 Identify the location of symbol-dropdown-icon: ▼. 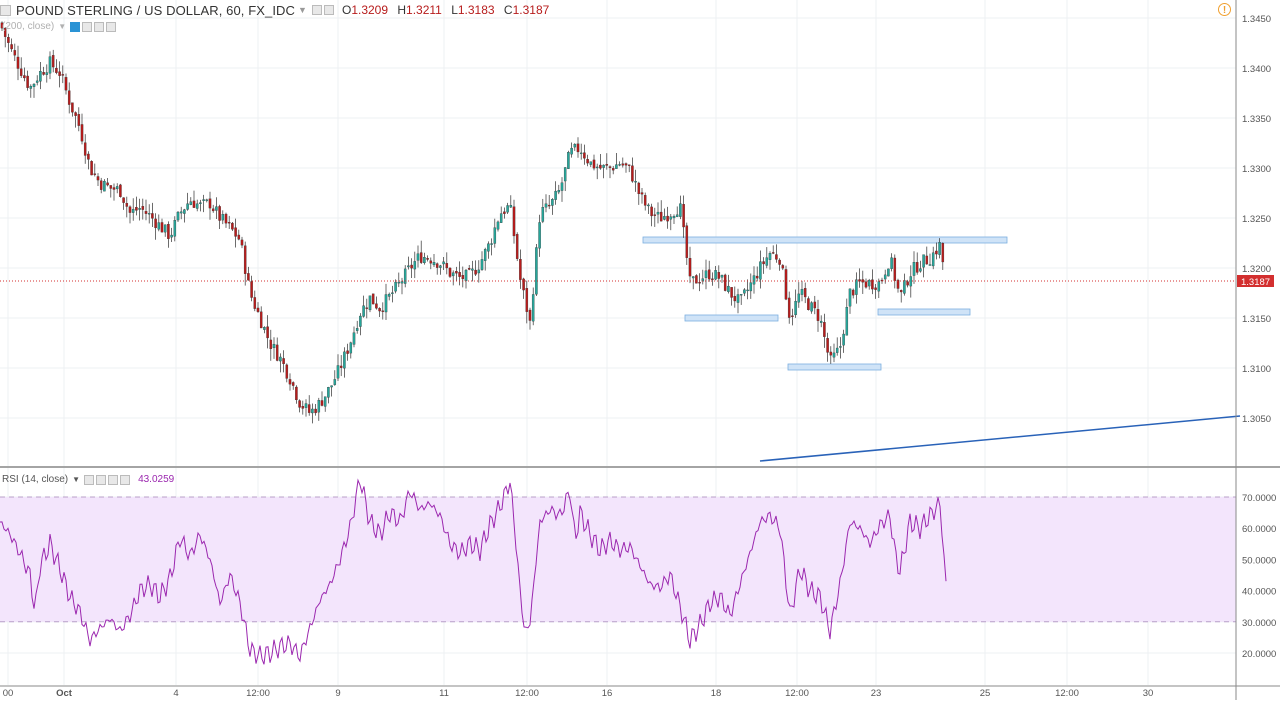
(302, 10).